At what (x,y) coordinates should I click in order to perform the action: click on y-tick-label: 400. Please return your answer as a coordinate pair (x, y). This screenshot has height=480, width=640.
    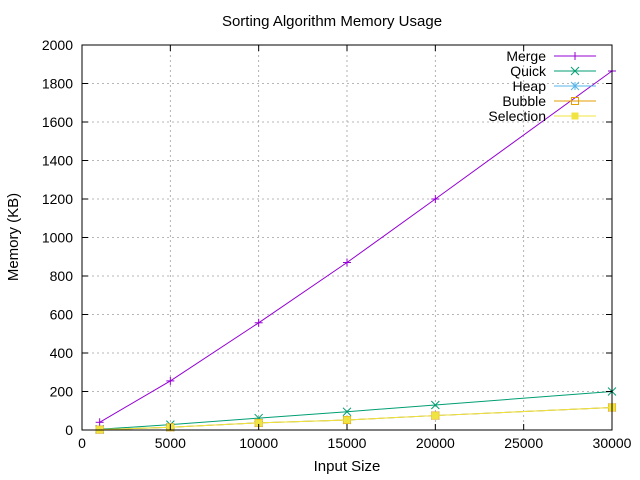
    Looking at the image, I should click on (62, 353).